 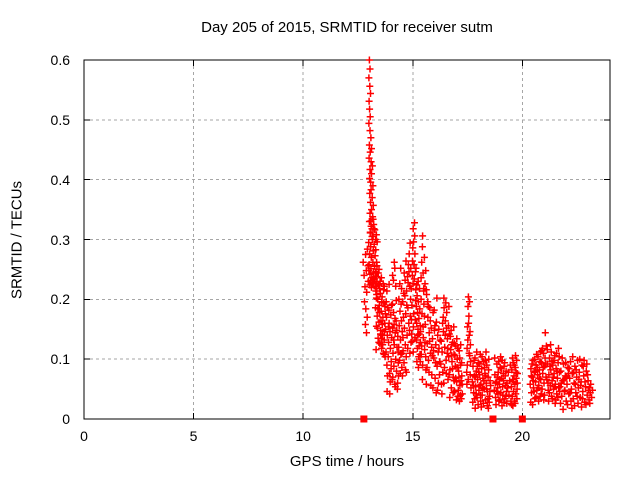 I want to click on x-tick-label: 0, so click(x=84, y=436).